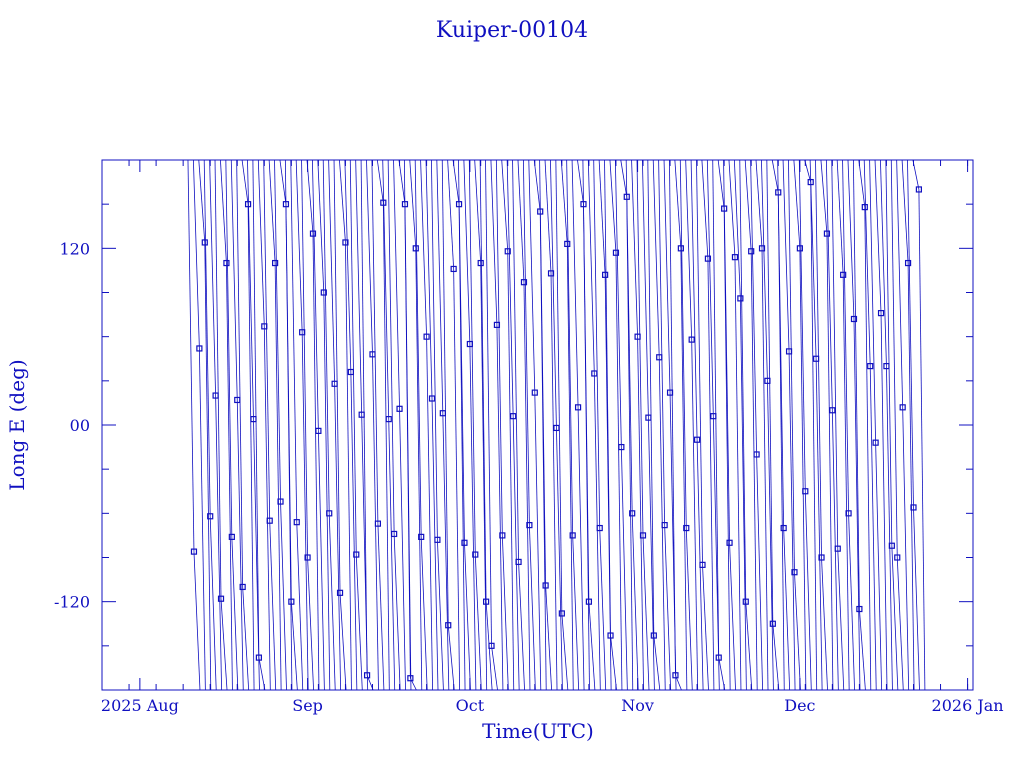 The width and height of the screenshot is (1024, 768). Describe the element at coordinates (17, 424) in the screenshot. I see `y-axis-label: Long E (deg)` at that location.